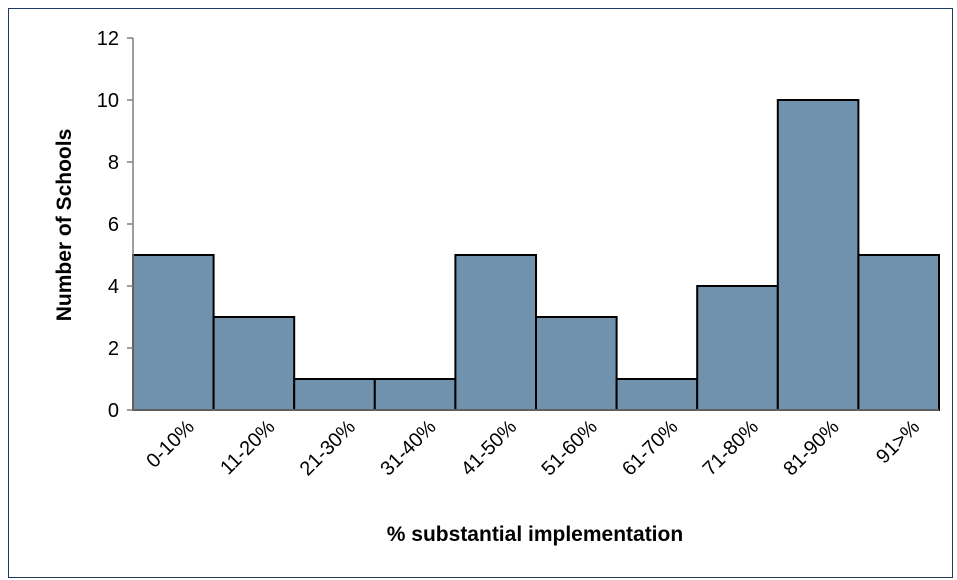 The height and width of the screenshot is (580, 957). What do you see at coordinates (535, 534) in the screenshot?
I see `x-axis-title: % substantial implementation` at bounding box center [535, 534].